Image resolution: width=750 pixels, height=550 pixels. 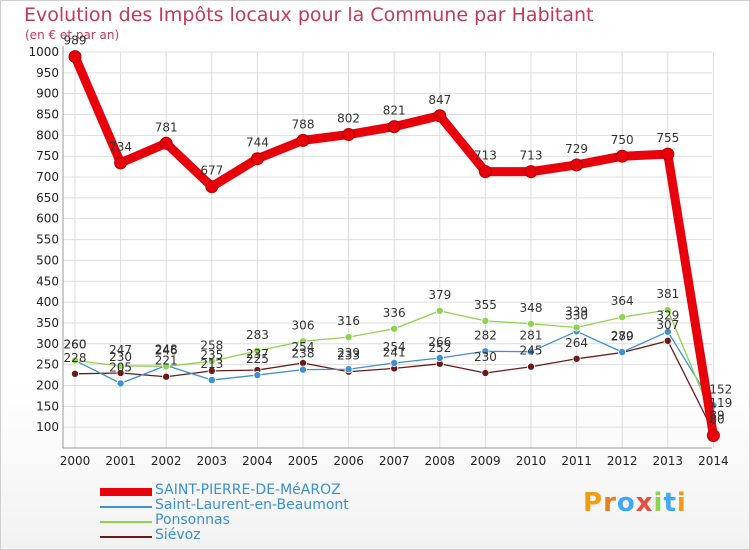 I want to click on x-tick-label-10: 2010, so click(x=531, y=461).